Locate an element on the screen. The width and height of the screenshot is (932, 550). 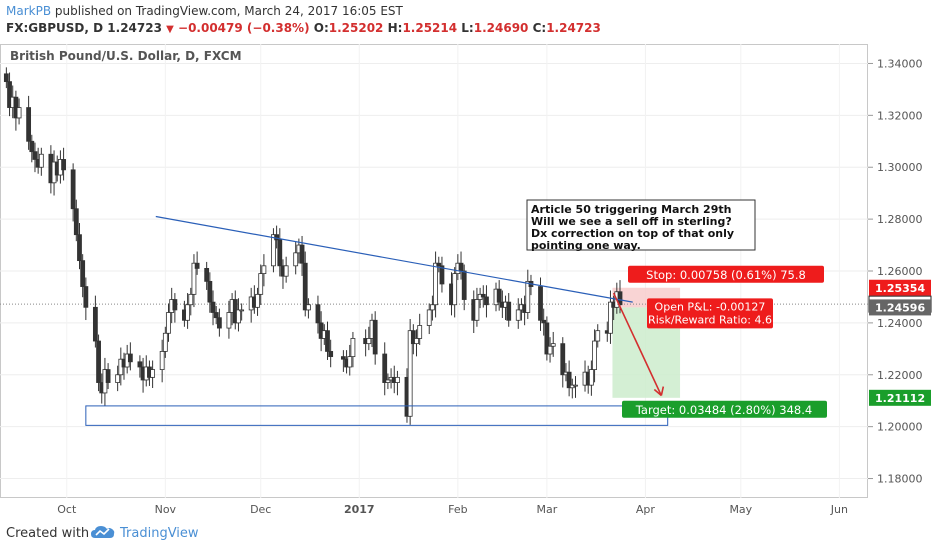
price-tag-bg-stop is located at coordinates (900, 287).